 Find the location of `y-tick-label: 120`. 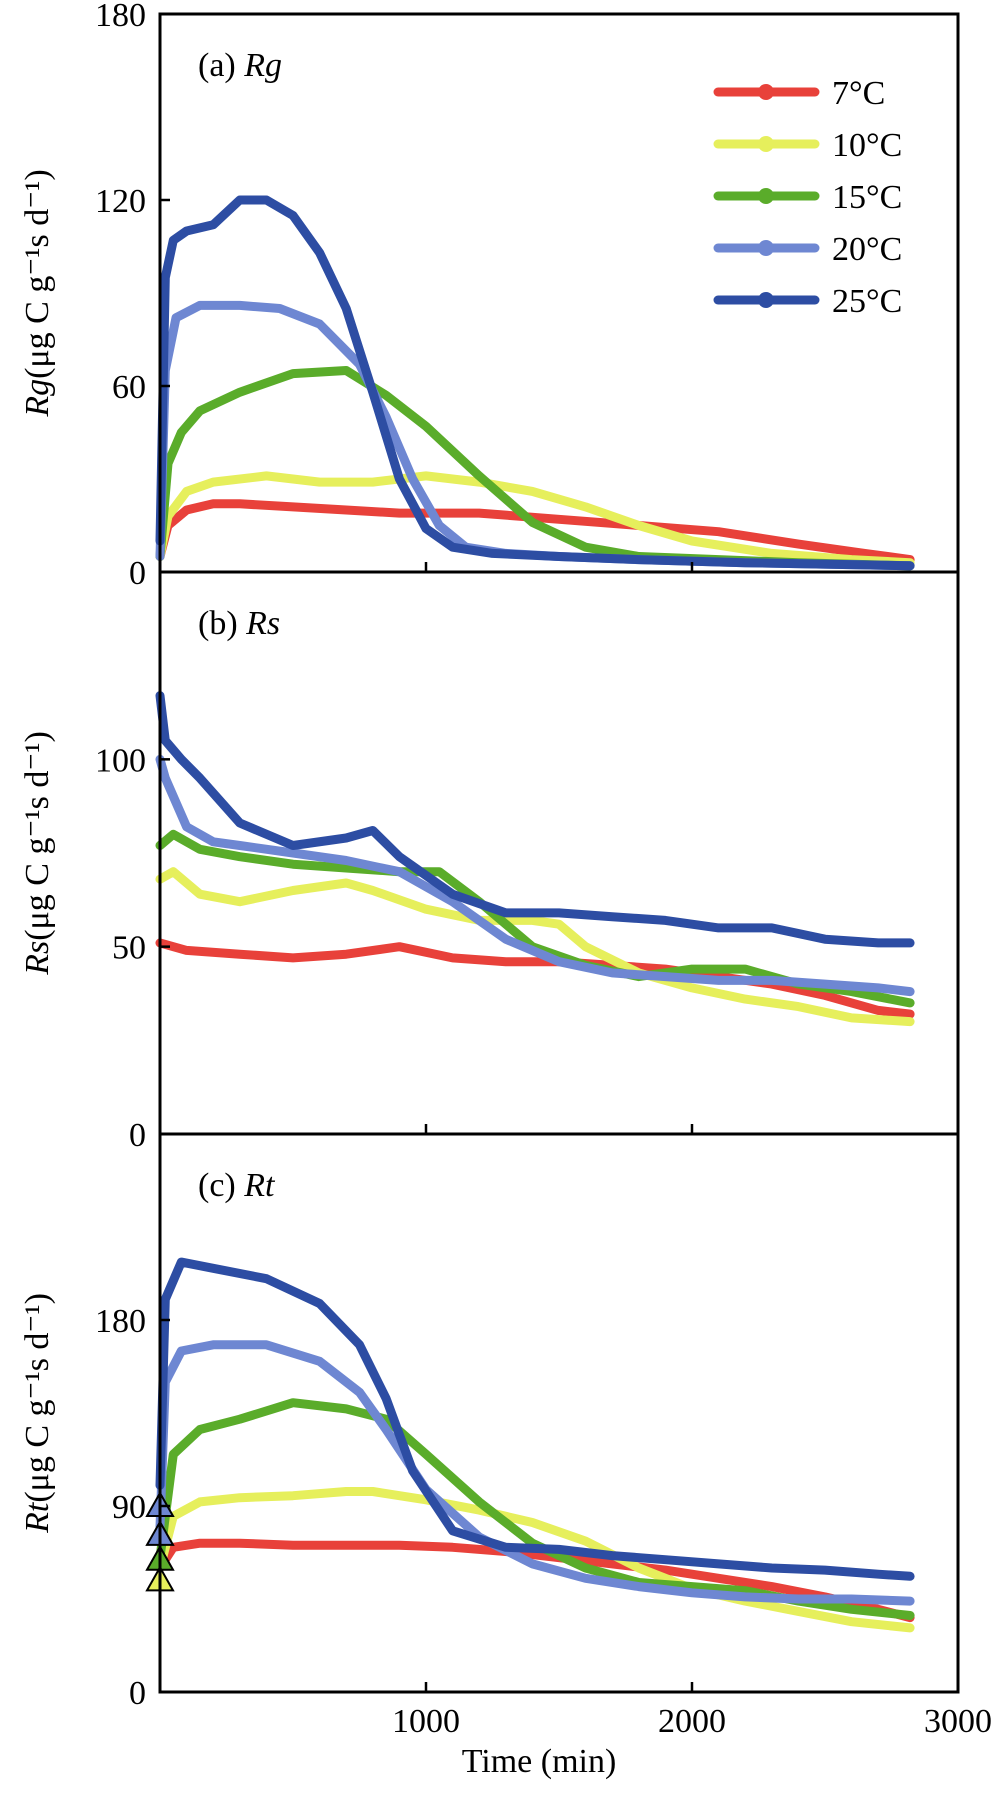

y-tick-label: 120 is located at coordinates (120, 201).